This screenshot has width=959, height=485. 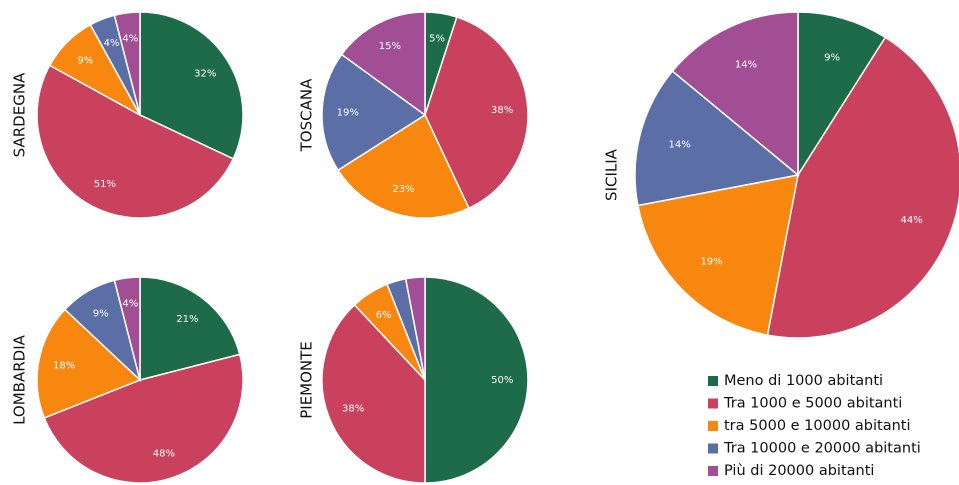 What do you see at coordinates (502, 380) in the screenshot?
I see `value-label: 50%` at bounding box center [502, 380].